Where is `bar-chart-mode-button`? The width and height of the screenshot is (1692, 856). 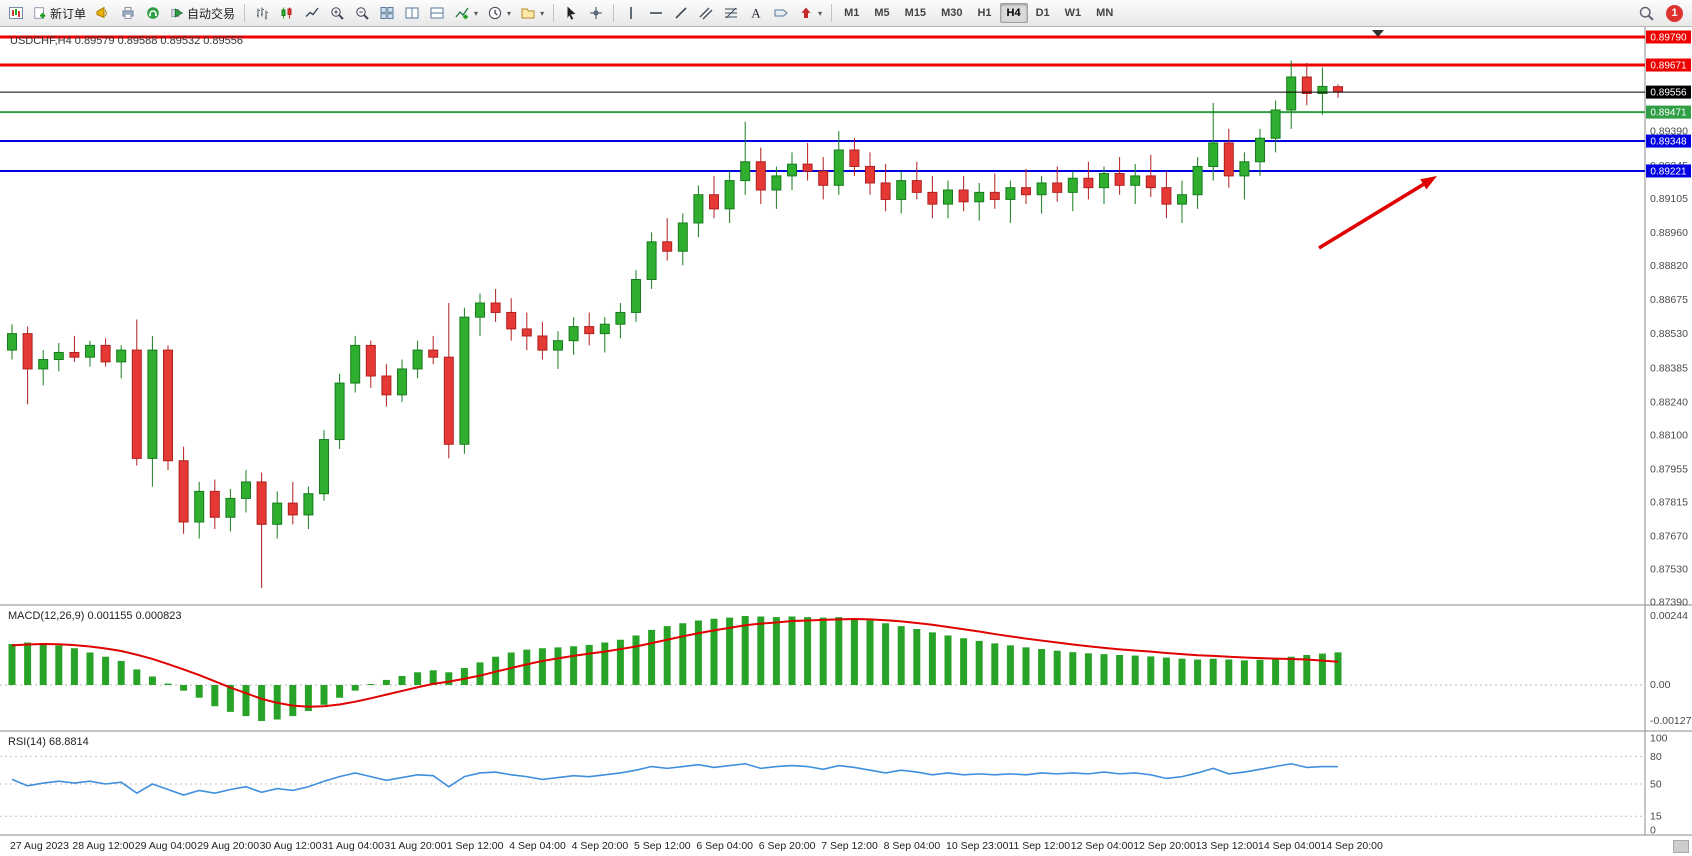
bar-chart-mode-button is located at coordinates (262, 13).